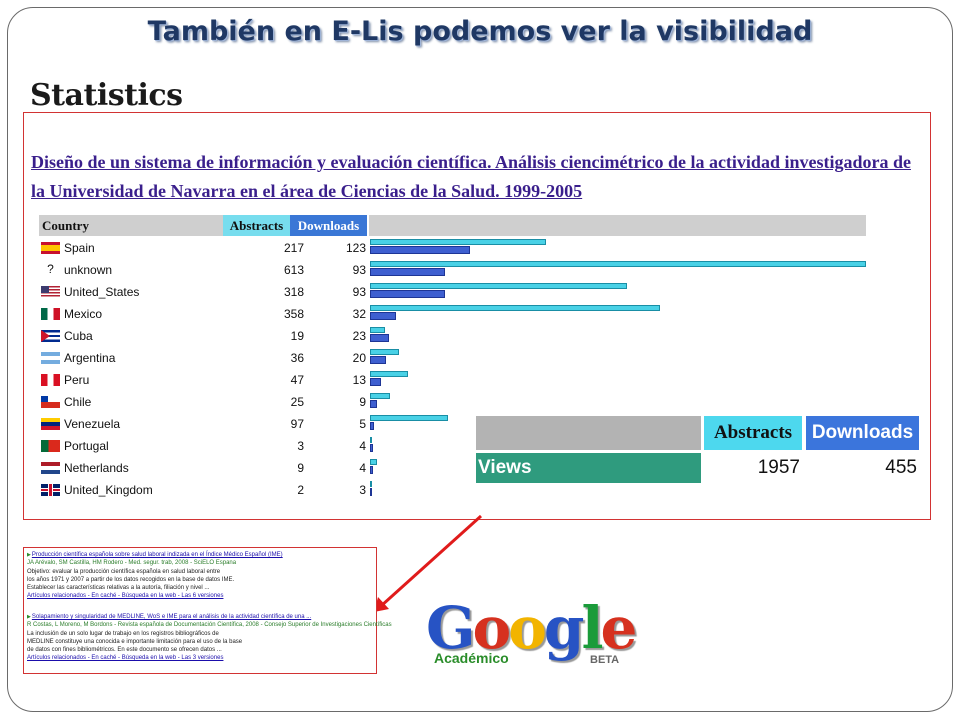 This screenshot has height=720, width=960. I want to click on downloads-count: 13, so click(359, 380).